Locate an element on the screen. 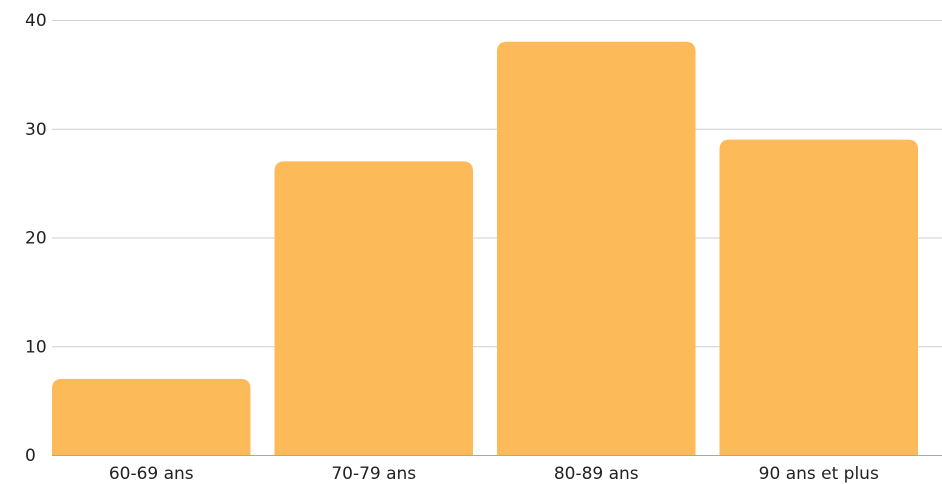  bar-70-79-ans is located at coordinates (373, 308).